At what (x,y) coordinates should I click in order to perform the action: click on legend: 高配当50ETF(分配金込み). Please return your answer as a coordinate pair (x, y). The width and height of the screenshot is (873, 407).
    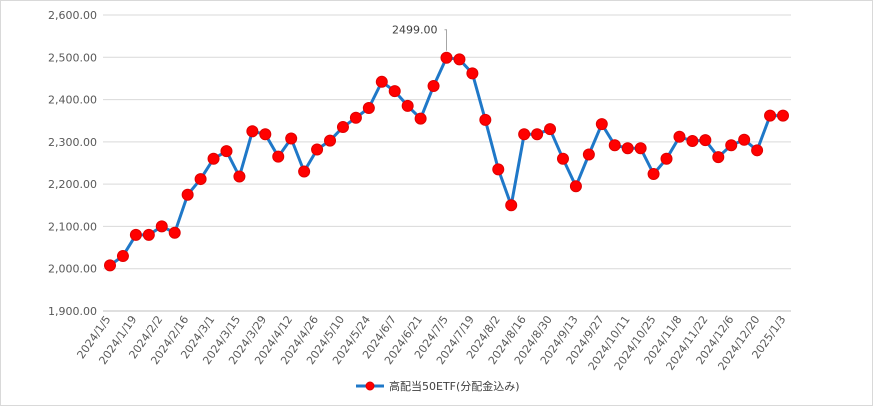
    Looking at the image, I should click on (438, 386).